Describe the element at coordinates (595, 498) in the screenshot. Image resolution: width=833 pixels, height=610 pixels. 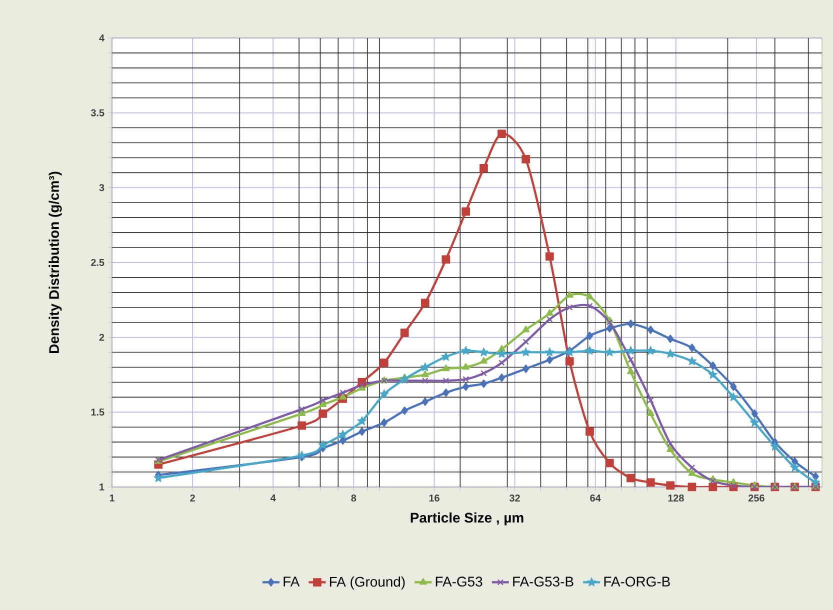
I see `x-tick-label: 64` at that location.